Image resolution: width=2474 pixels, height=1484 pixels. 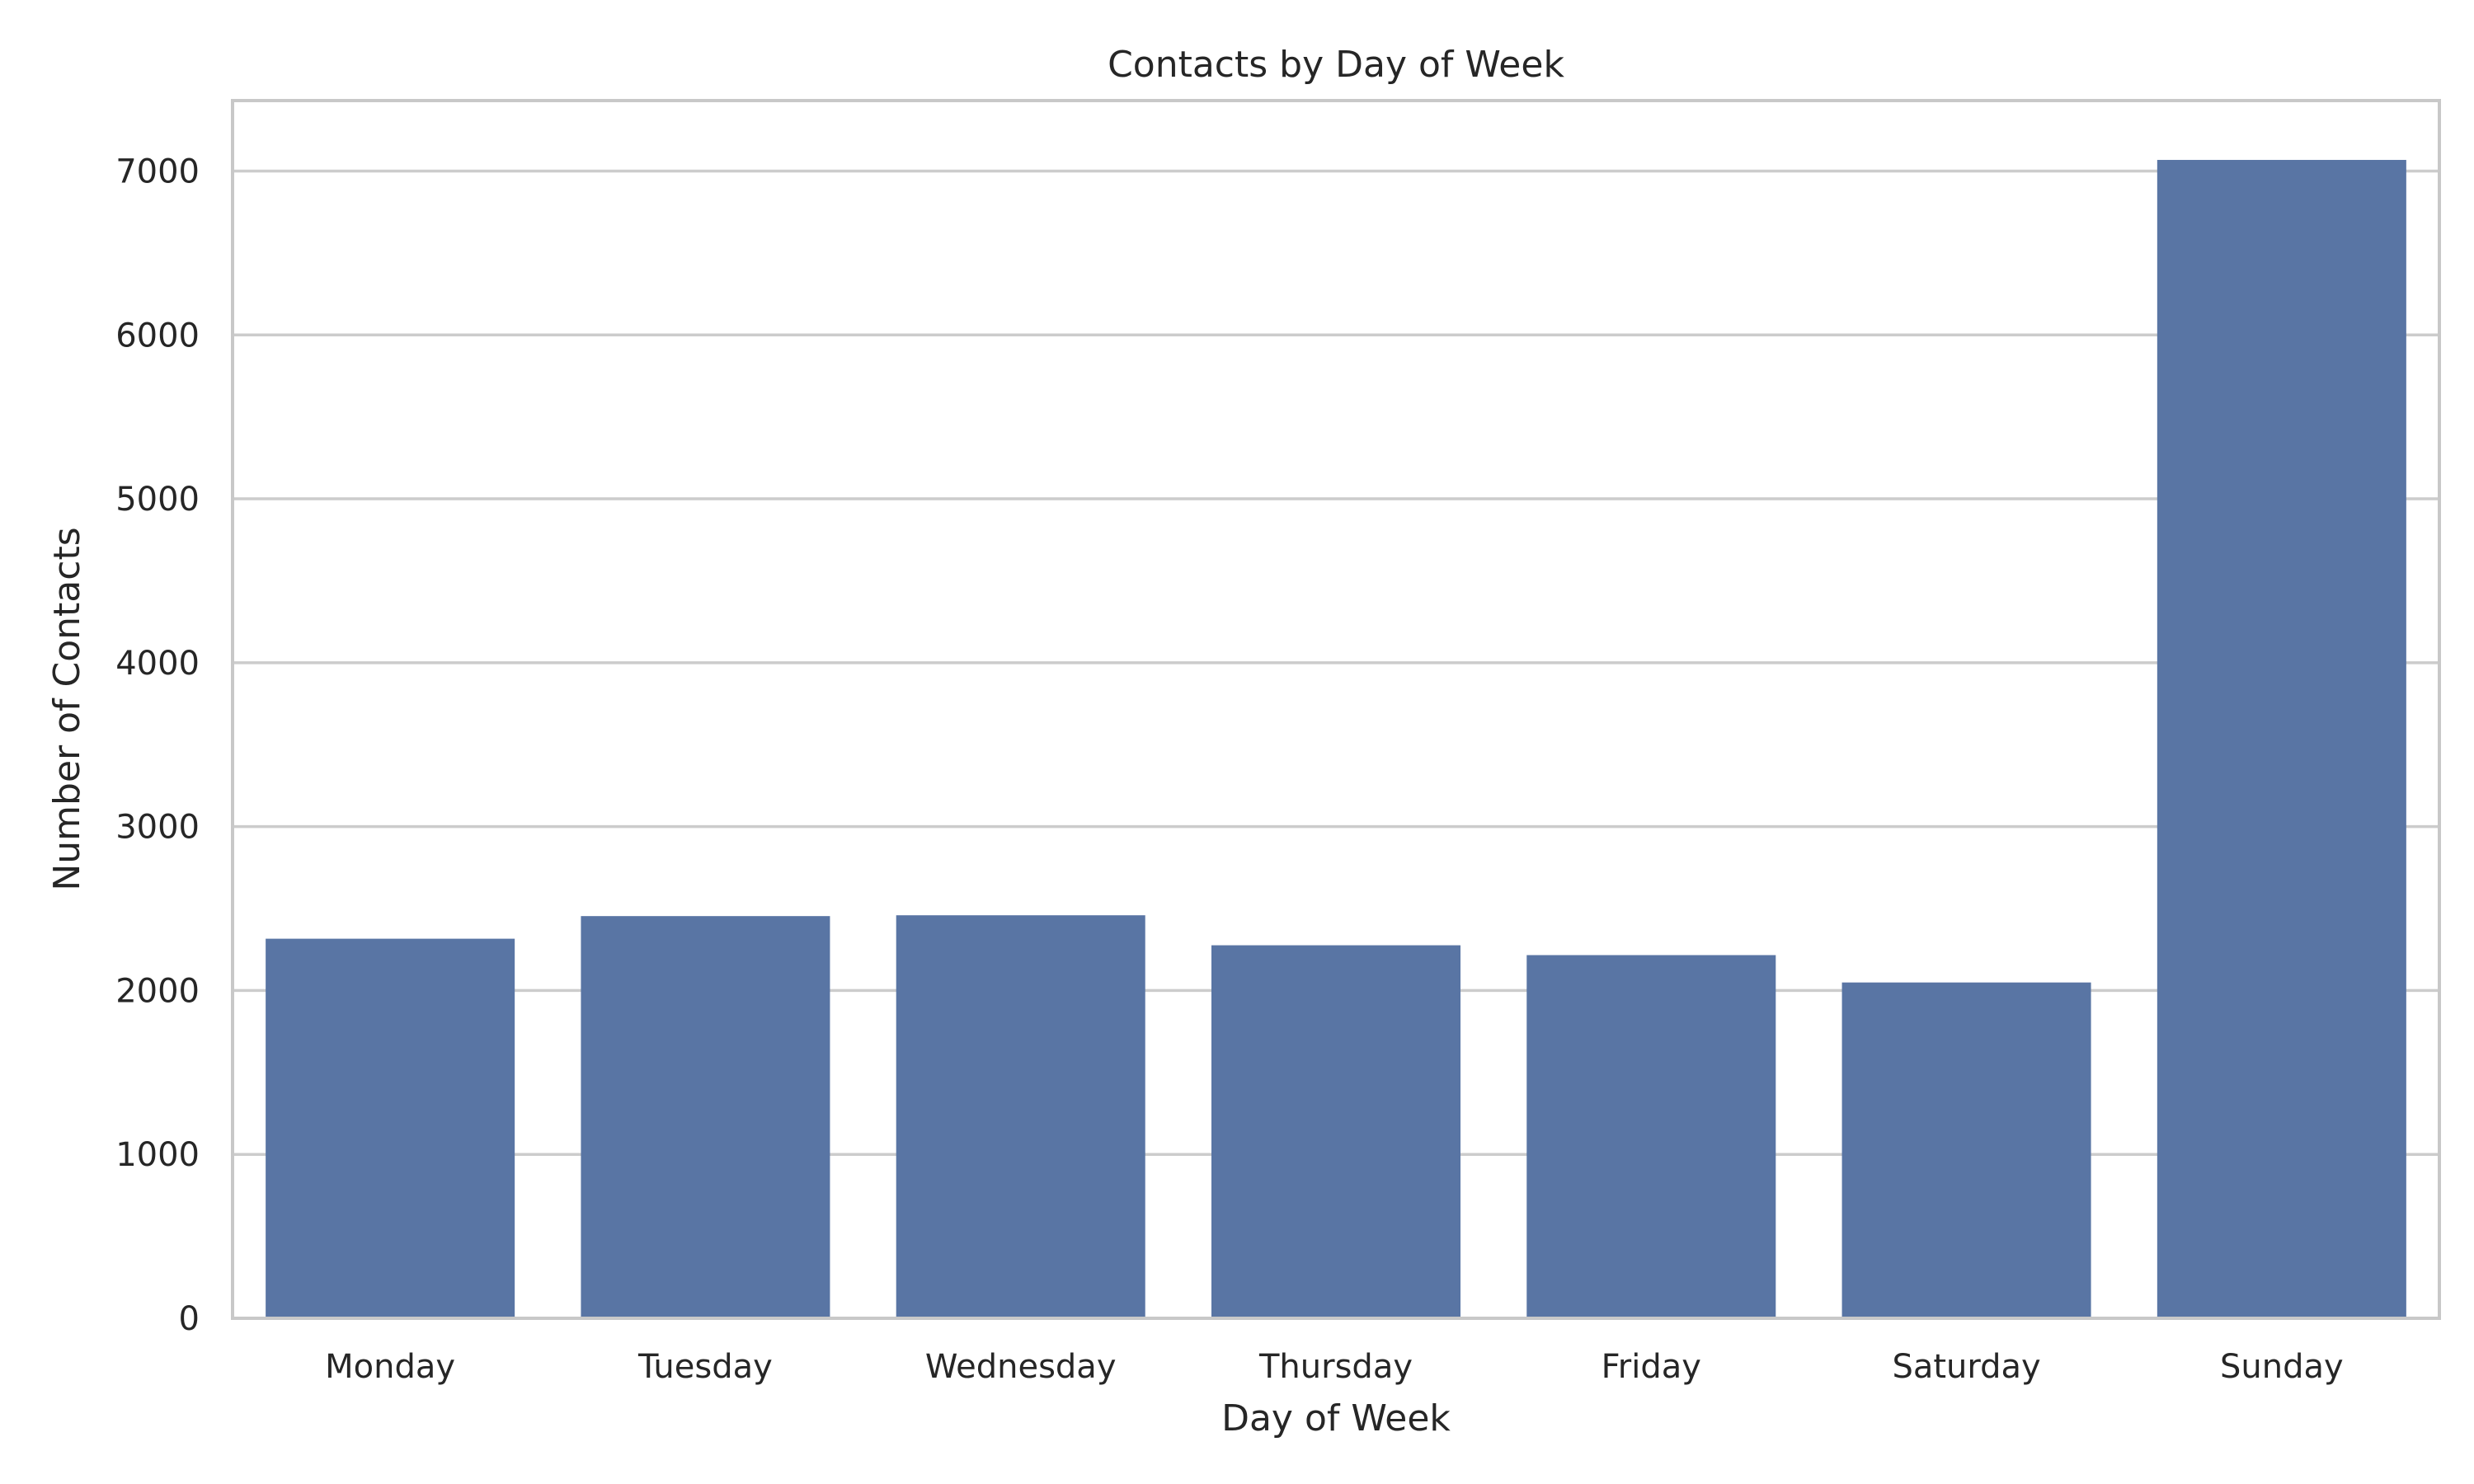 I want to click on x-tick-label: Friday, so click(x=1651, y=1367).